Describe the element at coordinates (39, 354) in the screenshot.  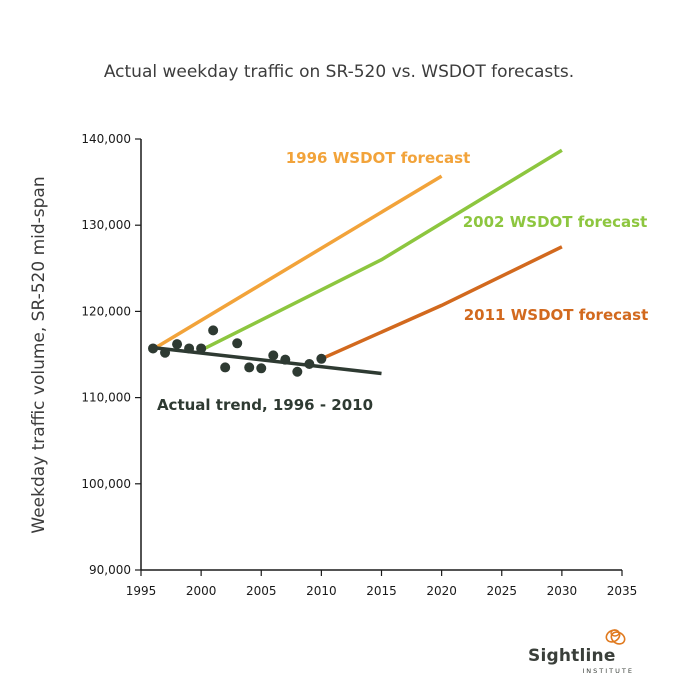
I see `y-axis-title: Weekday traffic volume, SR-520 mid-span` at that location.